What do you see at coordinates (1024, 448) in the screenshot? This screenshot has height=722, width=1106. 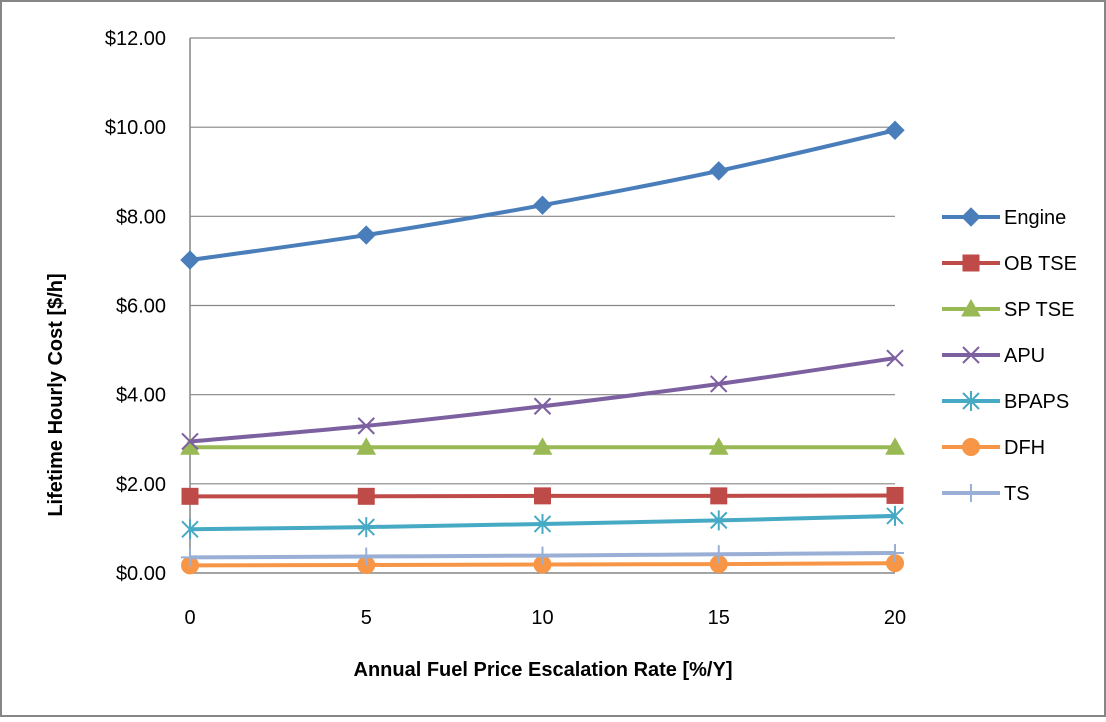 I see `legend-label: DFH` at bounding box center [1024, 448].